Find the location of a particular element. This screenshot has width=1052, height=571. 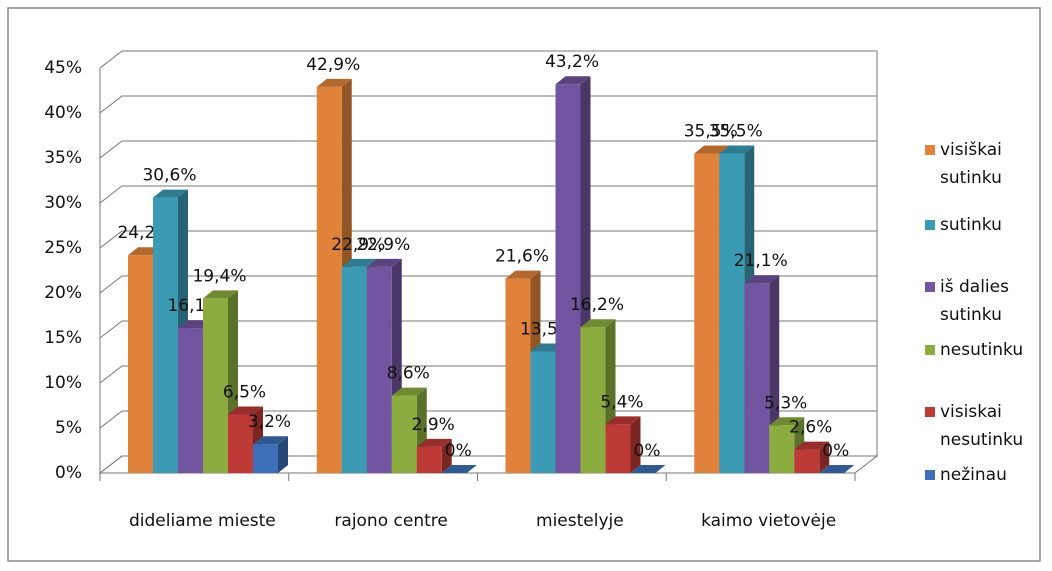

value-label: 3,2% is located at coordinates (269, 422).